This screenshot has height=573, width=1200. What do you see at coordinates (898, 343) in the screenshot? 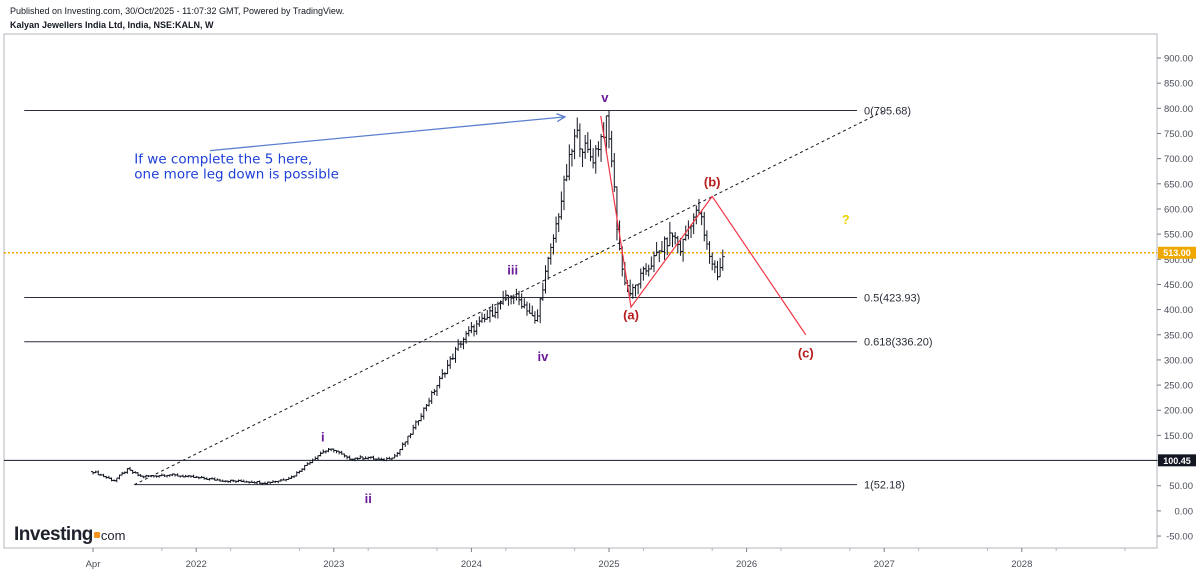
I see `fib-level-label: 0.618(336.20)` at bounding box center [898, 343].